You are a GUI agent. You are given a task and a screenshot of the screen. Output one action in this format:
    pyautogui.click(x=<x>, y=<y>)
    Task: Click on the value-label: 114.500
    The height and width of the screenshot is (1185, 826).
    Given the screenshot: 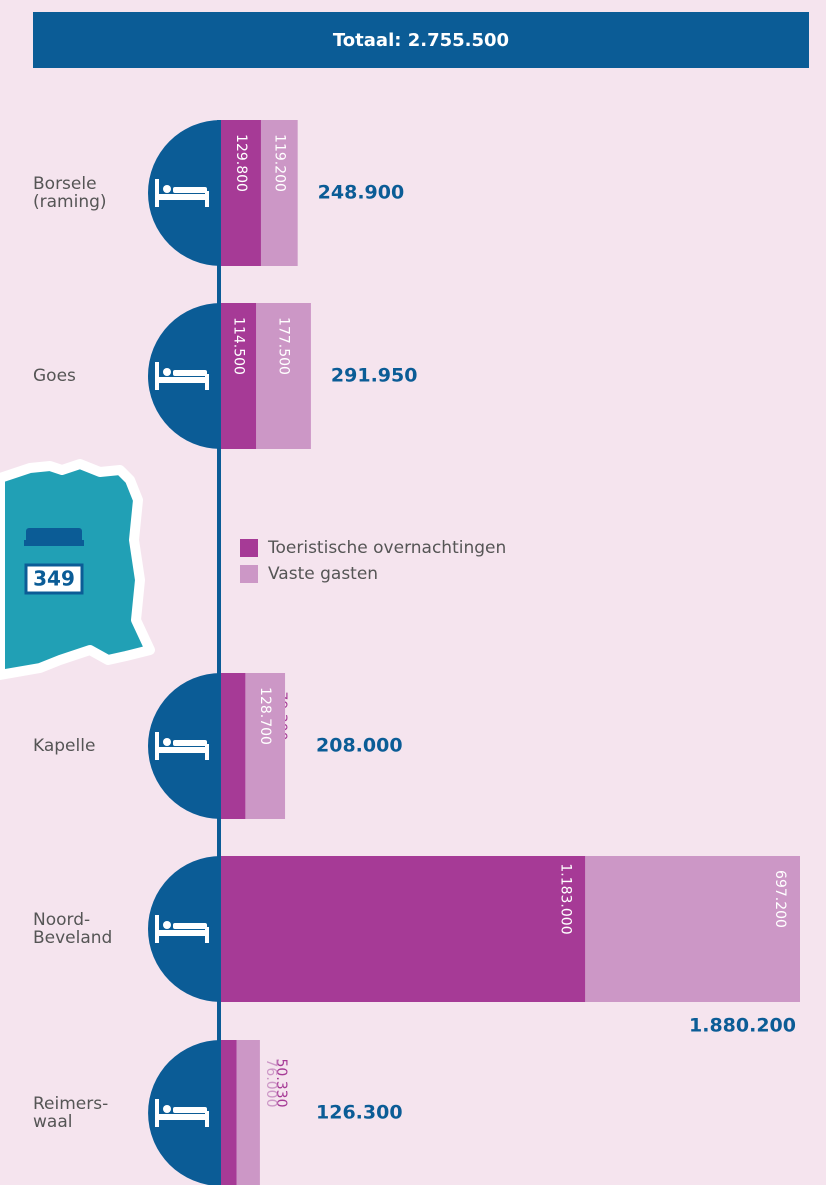 What is the action you would take?
    pyautogui.click(x=239, y=346)
    